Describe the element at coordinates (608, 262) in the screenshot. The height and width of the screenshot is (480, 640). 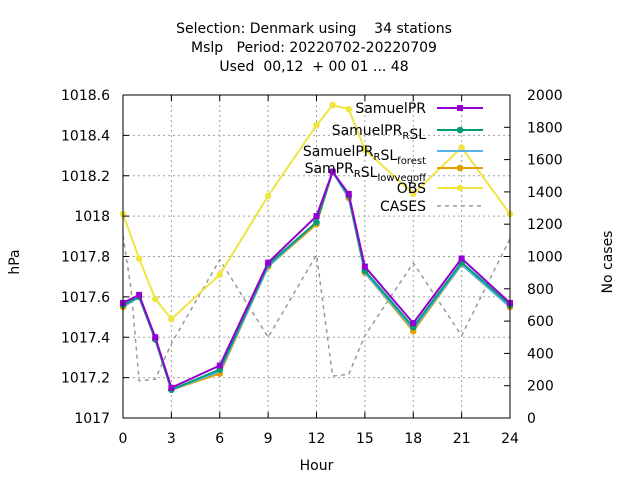
I see `y2-axis-label: No cases` at that location.